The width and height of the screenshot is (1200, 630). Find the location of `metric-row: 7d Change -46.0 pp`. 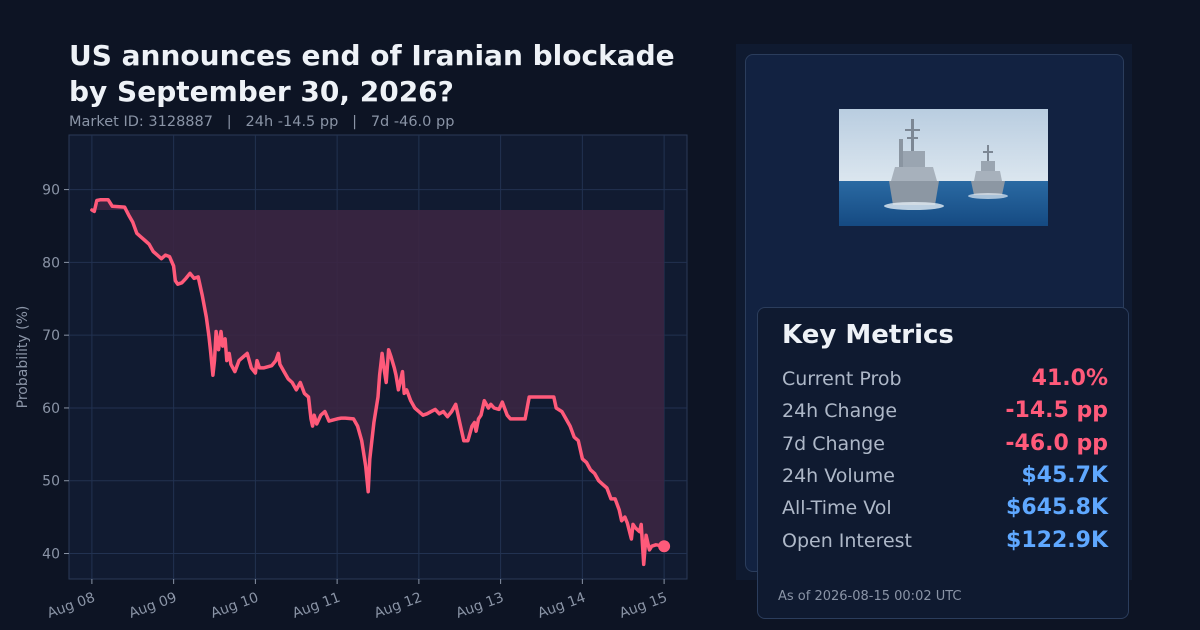

metric-row: 7d Change -46.0 pp is located at coordinates (945, 446).